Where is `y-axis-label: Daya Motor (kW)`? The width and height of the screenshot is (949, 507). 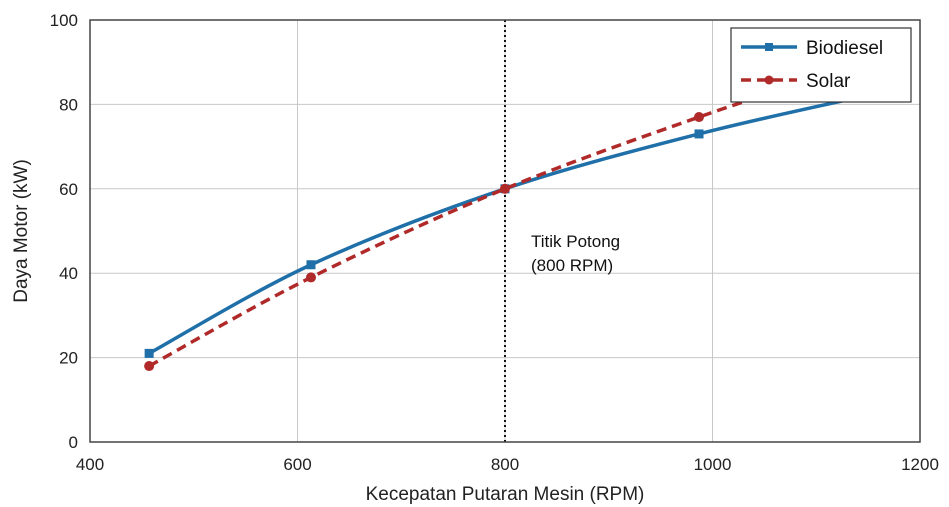
y-axis-label: Daya Motor (kW) is located at coordinates (21, 231).